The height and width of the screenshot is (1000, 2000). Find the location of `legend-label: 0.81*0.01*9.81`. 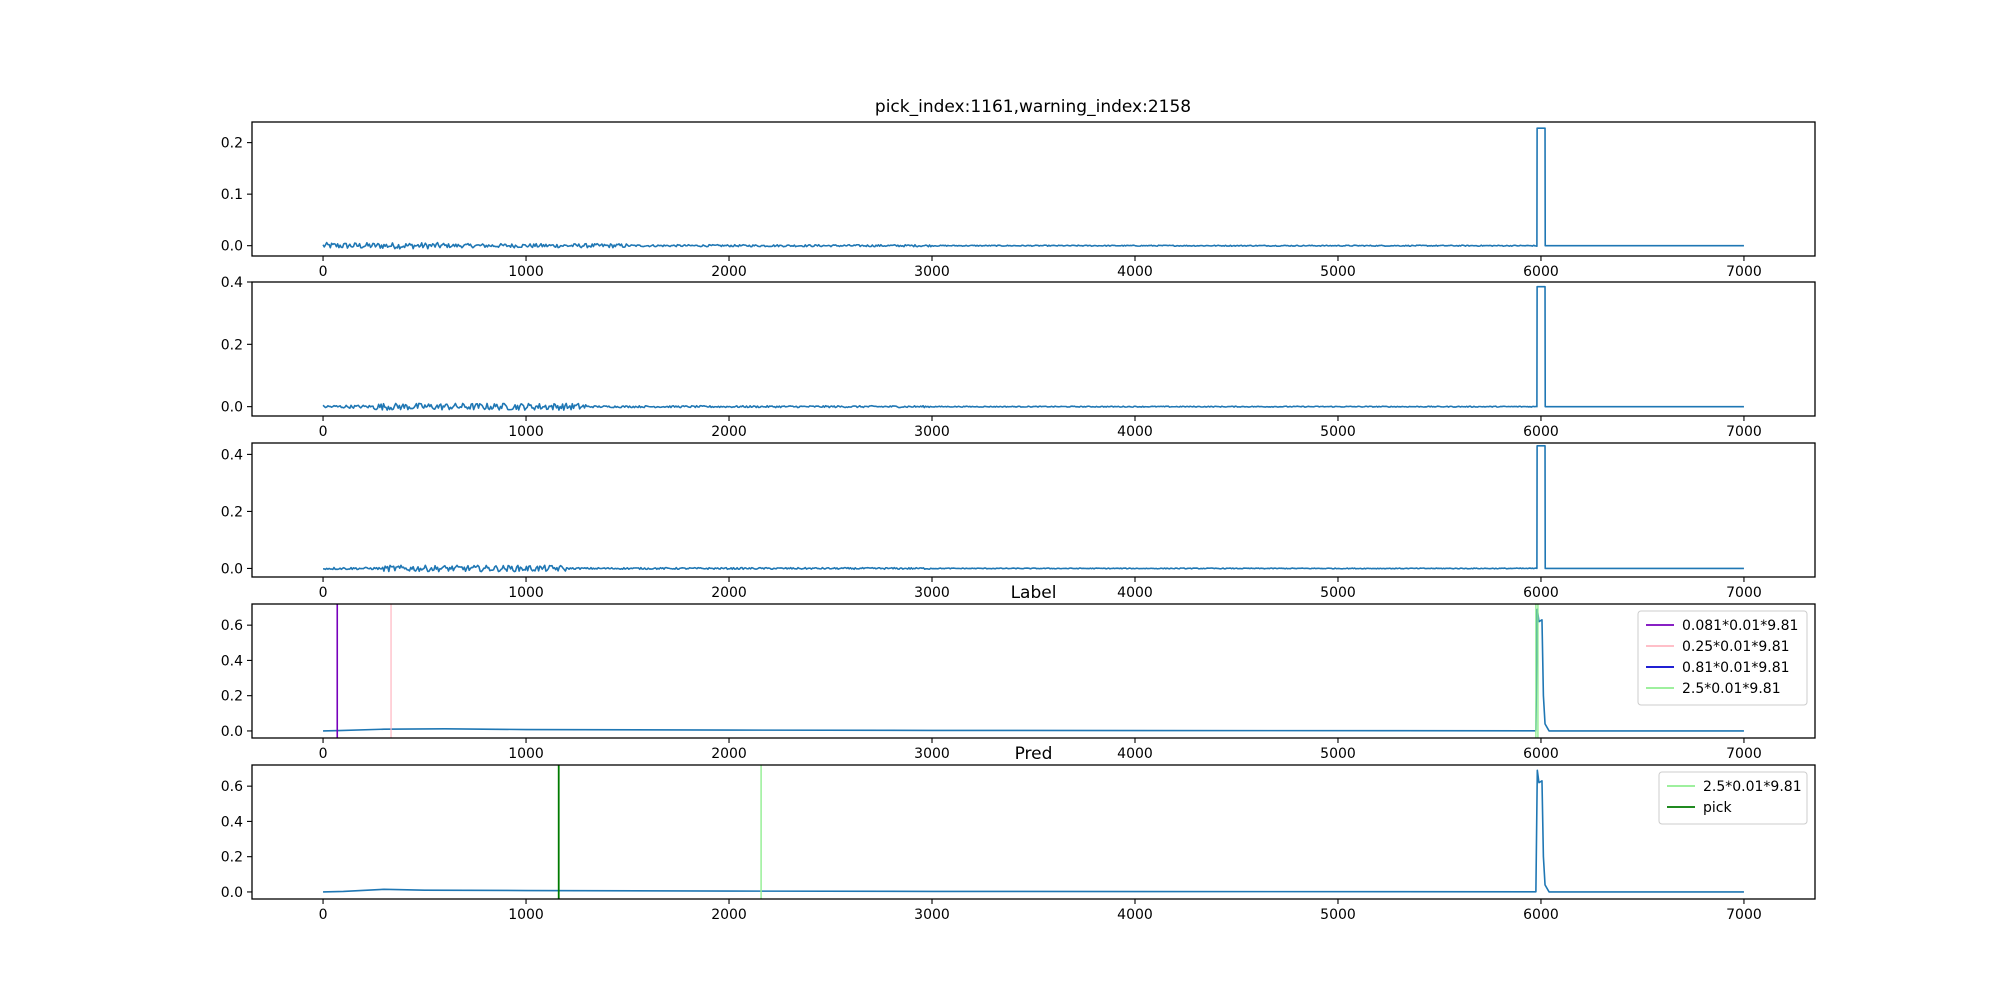

legend-label: 0.81*0.01*9.81 is located at coordinates (1736, 668).